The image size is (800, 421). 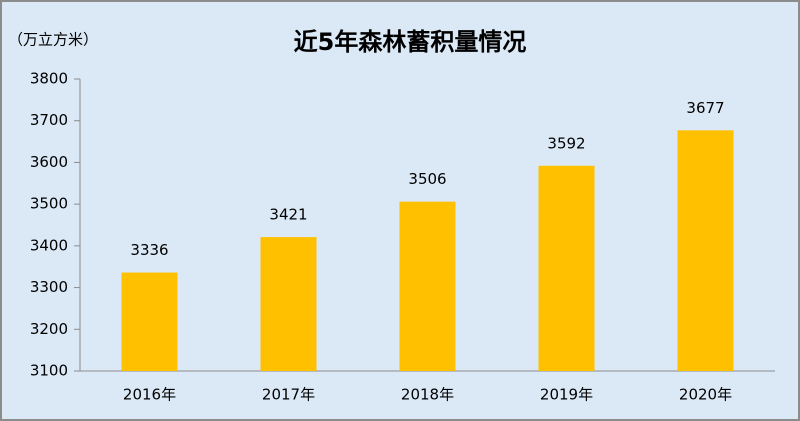 I want to click on data-label: 3506, so click(x=427, y=179).